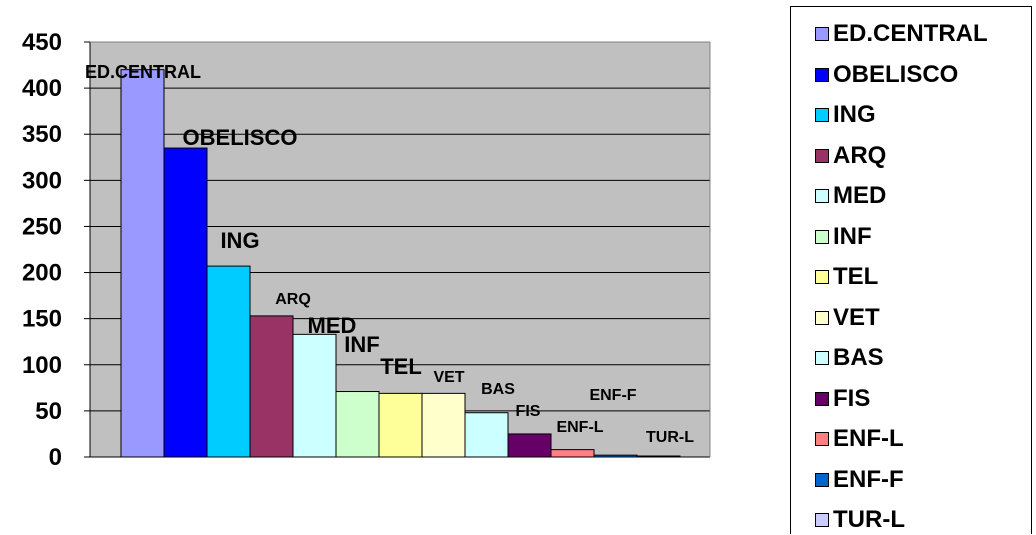 The height and width of the screenshot is (535, 1036). Describe the element at coordinates (42, 134) in the screenshot. I see `y-tick-label: 350` at that location.